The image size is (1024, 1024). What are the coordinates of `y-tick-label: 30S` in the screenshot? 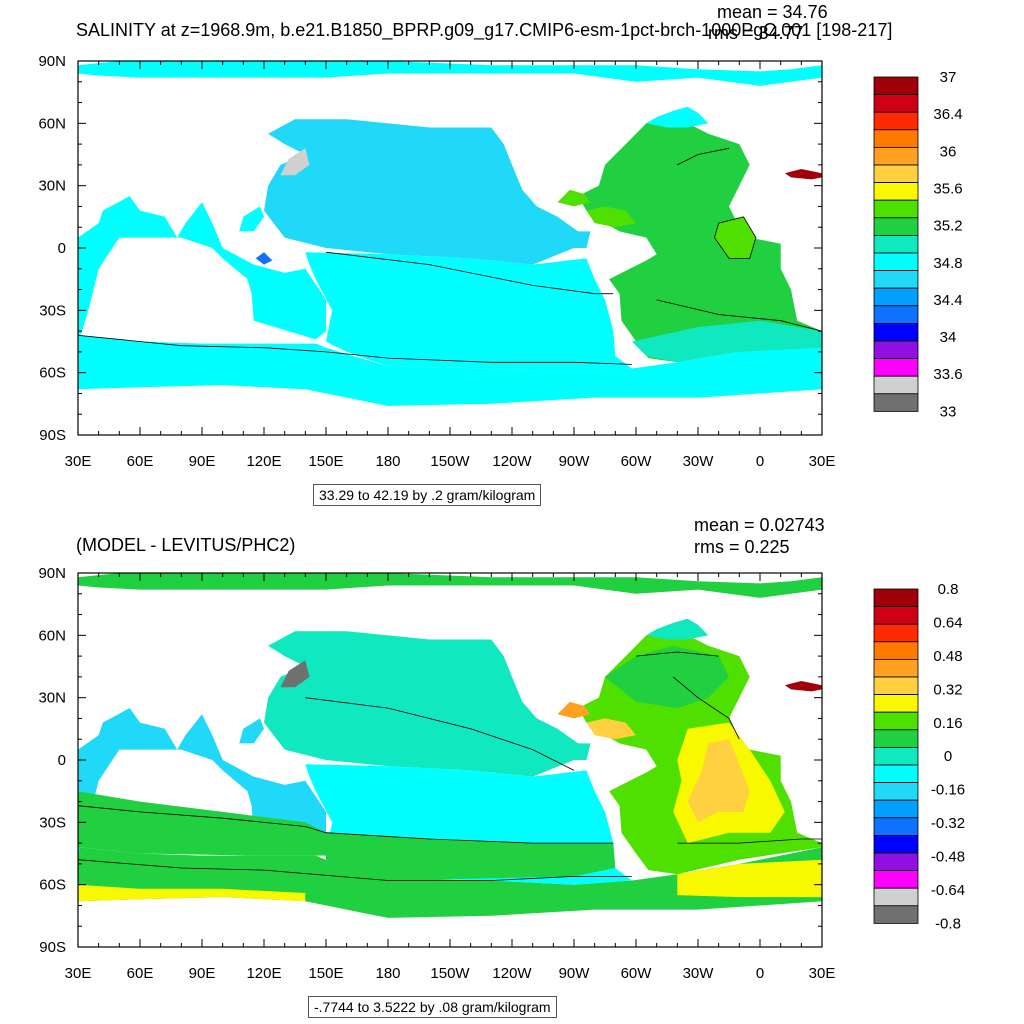 It's located at (52, 310).